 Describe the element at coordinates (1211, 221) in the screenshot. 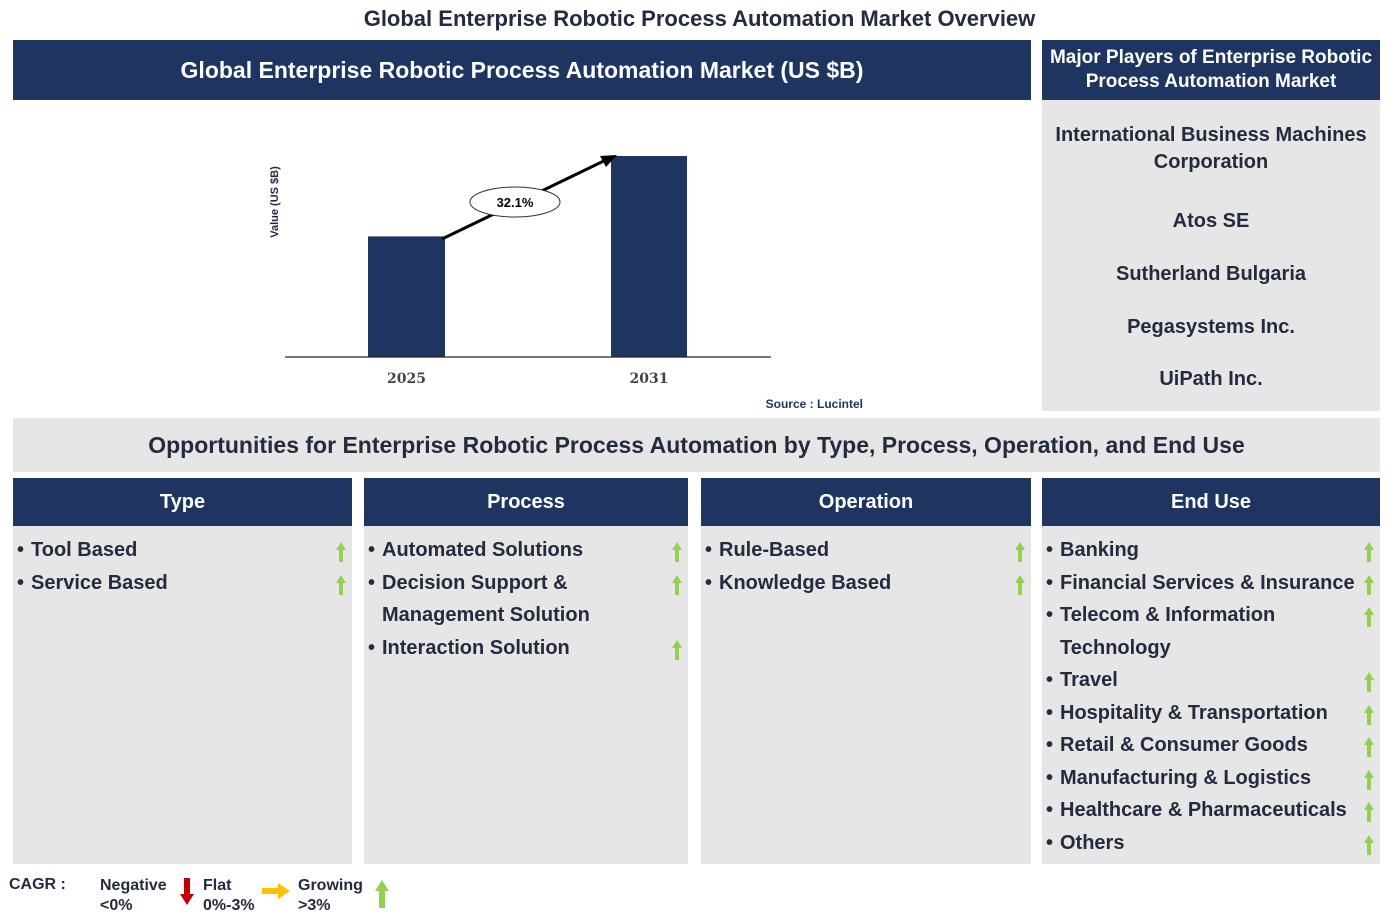

I see `player-item: Atos SE` at that location.